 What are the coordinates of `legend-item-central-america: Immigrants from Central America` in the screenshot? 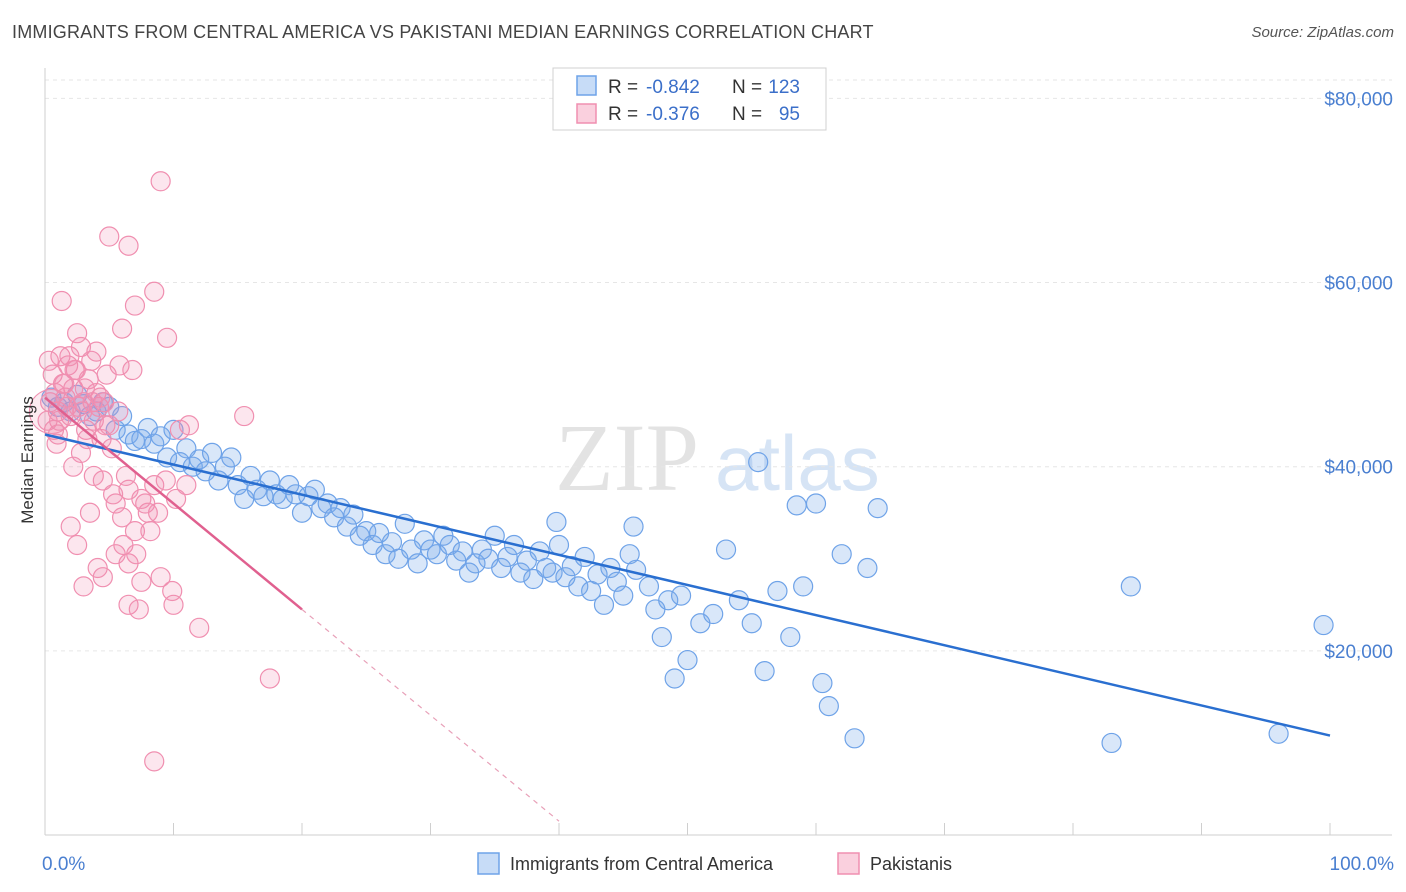 It's located at (625, 863).